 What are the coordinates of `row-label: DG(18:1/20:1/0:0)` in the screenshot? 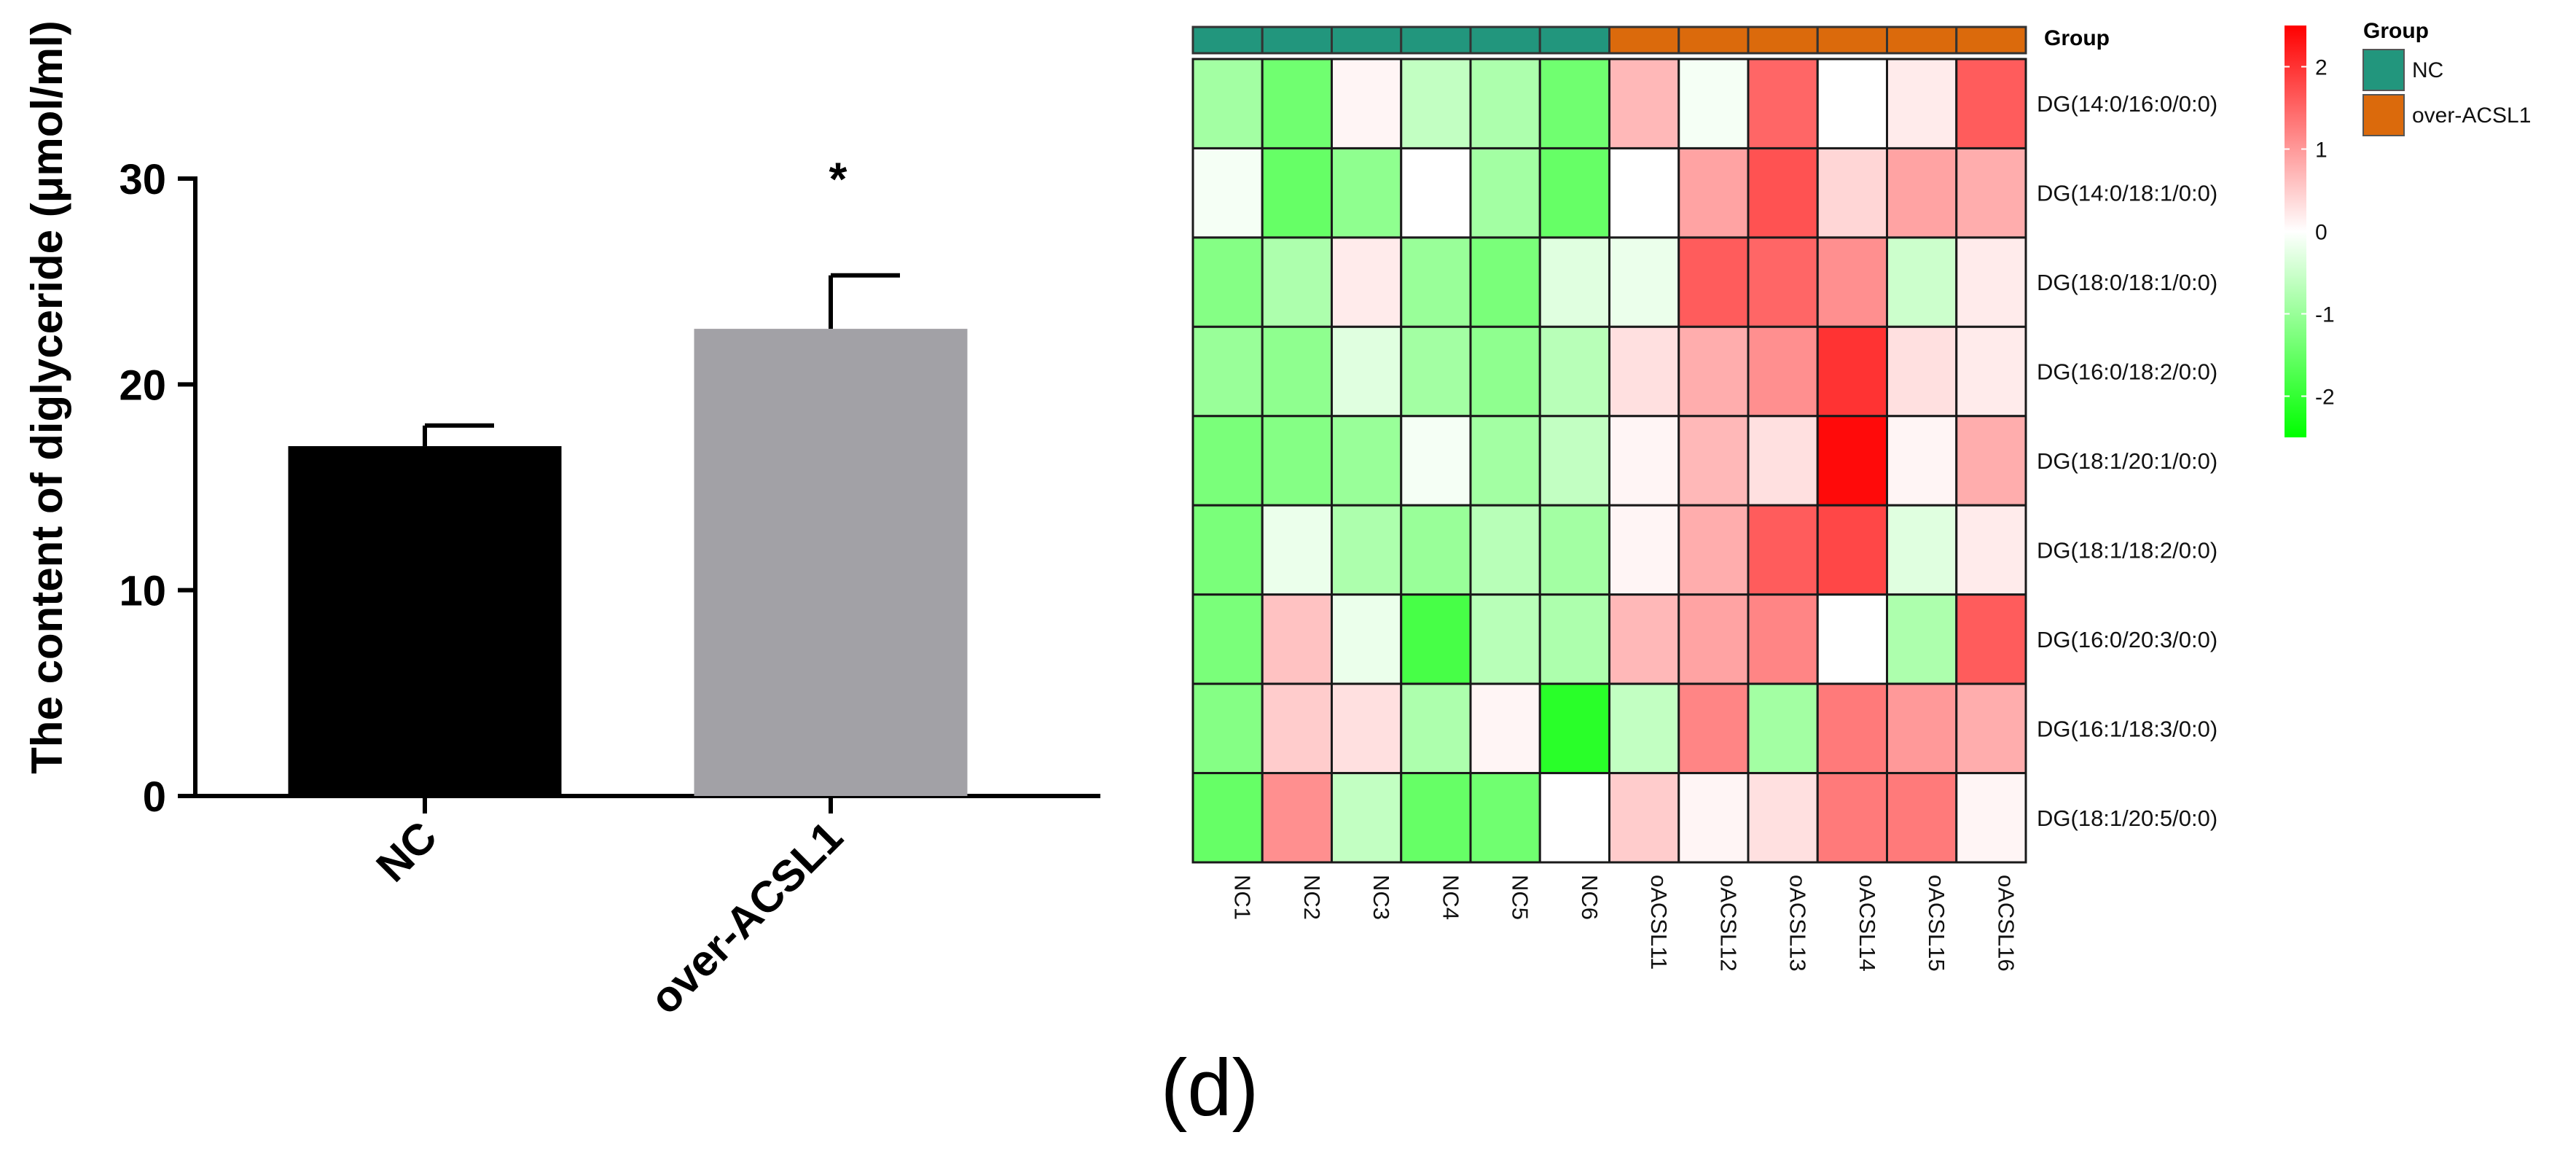 It's located at (2127, 461).